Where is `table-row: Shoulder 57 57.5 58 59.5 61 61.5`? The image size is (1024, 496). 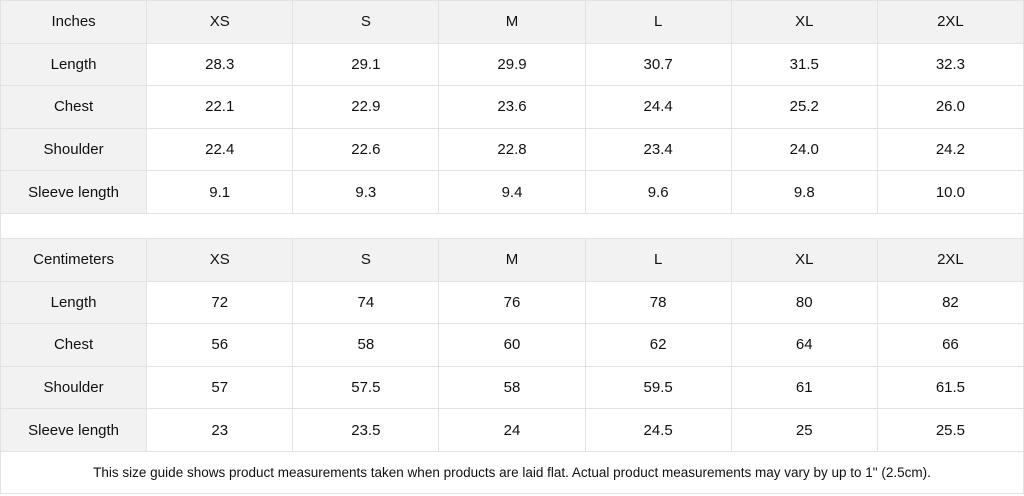 table-row: Shoulder 57 57.5 58 59.5 61 61.5 is located at coordinates (512, 387).